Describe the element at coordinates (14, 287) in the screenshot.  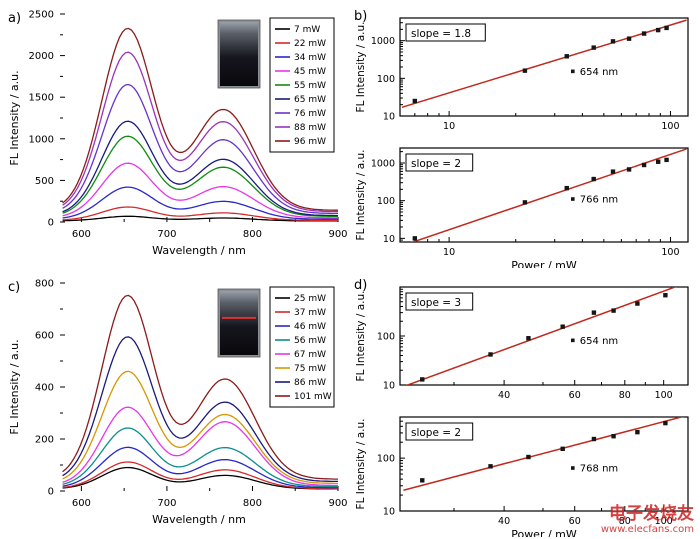
I see `svg-text: c)` at that location.